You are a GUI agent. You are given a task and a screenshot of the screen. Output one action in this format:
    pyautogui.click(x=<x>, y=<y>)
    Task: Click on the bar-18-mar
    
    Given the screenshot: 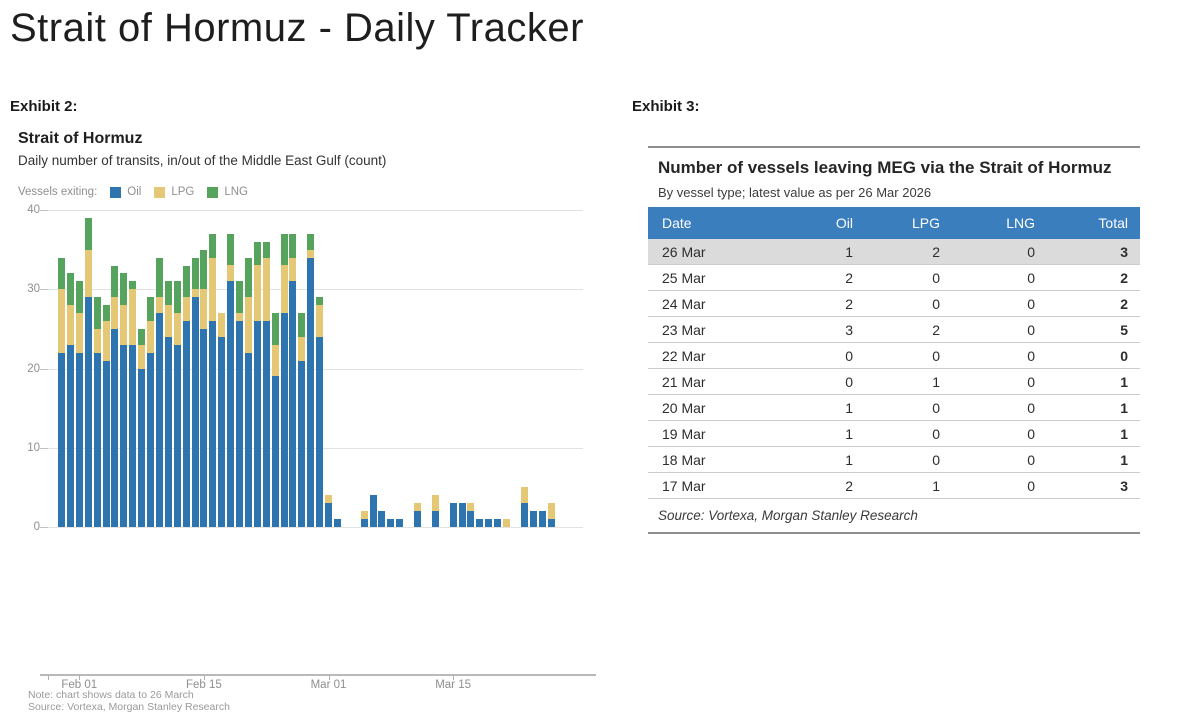 What is the action you would take?
    pyautogui.click(x=480, y=523)
    